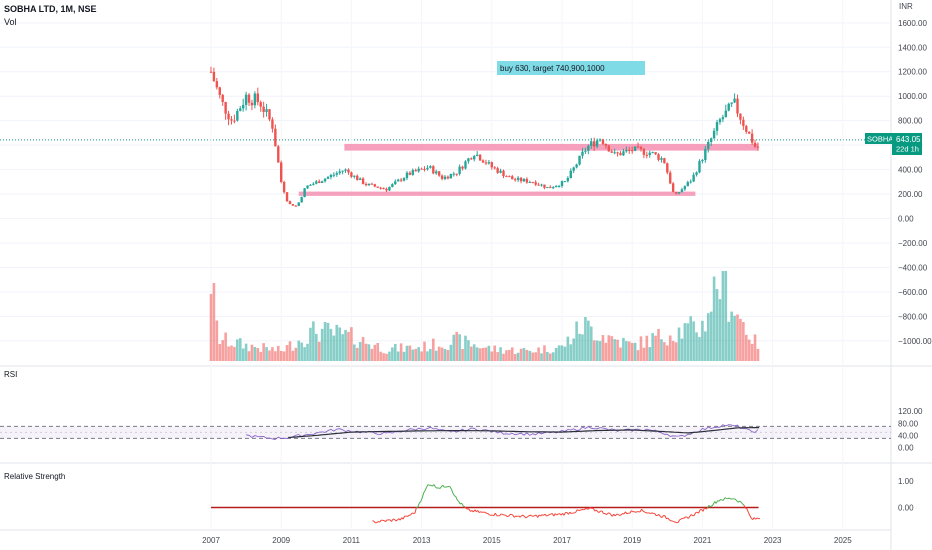 Image resolution: width=932 pixels, height=550 pixels. Describe the element at coordinates (878, 138) in the screenshot. I see `ticker-badge` at that location.